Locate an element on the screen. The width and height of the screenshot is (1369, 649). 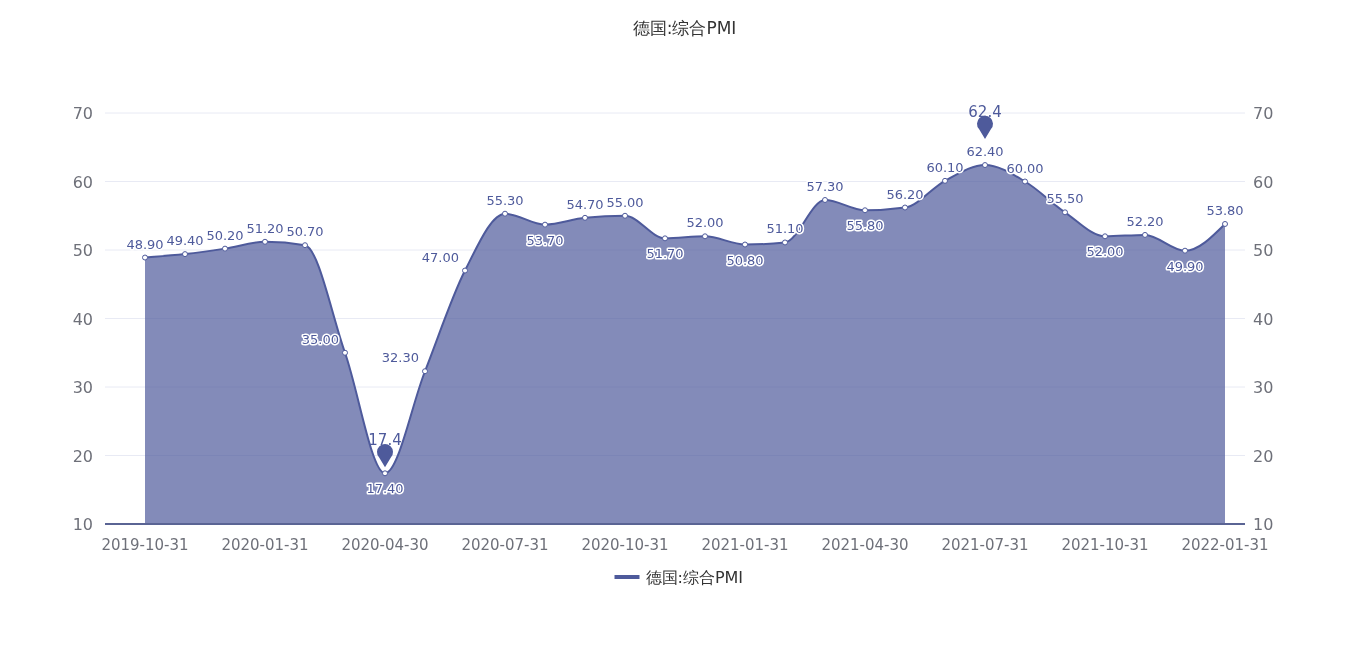
data-label: 52.20 is located at coordinates (1145, 221).